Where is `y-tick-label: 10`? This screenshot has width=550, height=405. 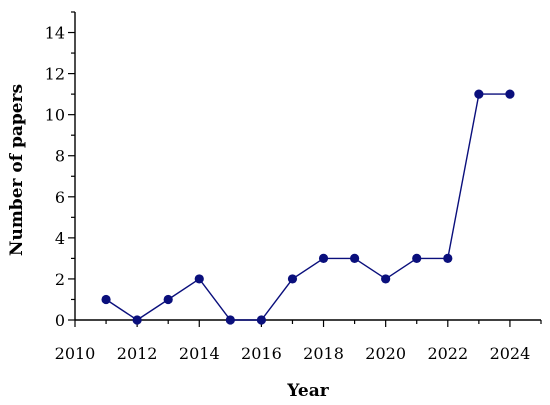 y-tick-label: 10 is located at coordinates (55, 115).